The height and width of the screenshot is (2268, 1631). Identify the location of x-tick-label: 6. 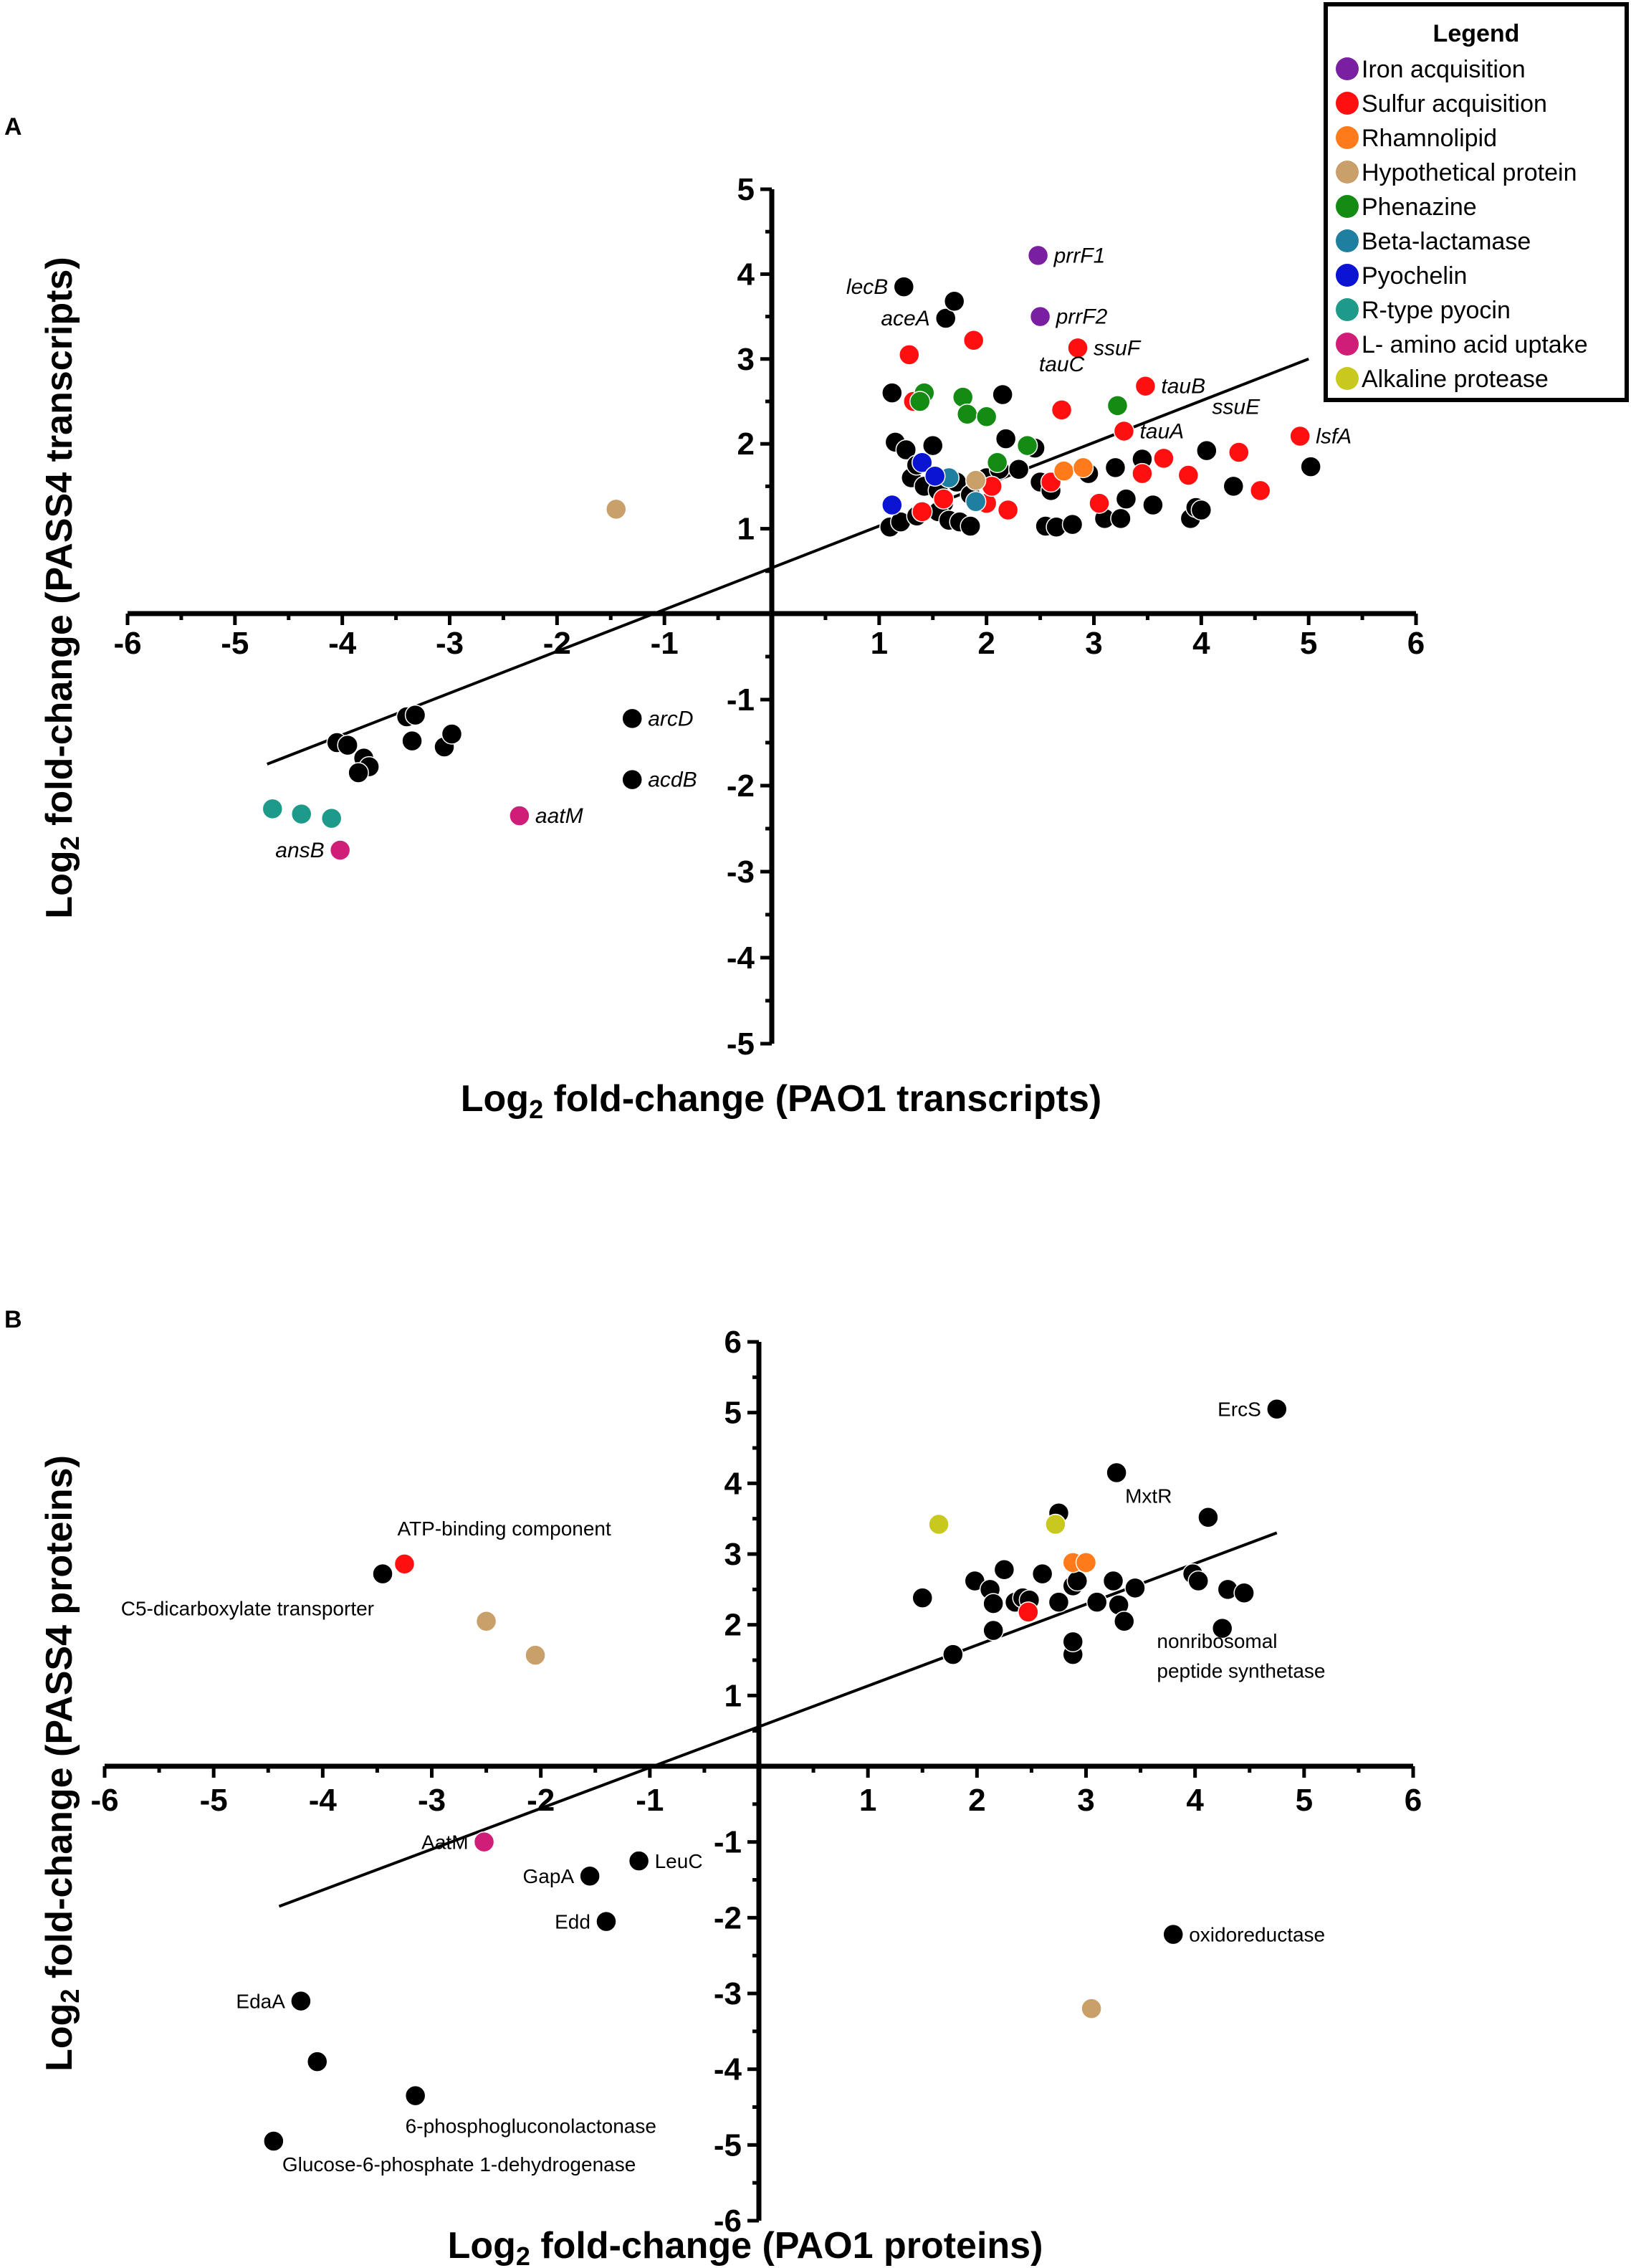
(1416, 643).